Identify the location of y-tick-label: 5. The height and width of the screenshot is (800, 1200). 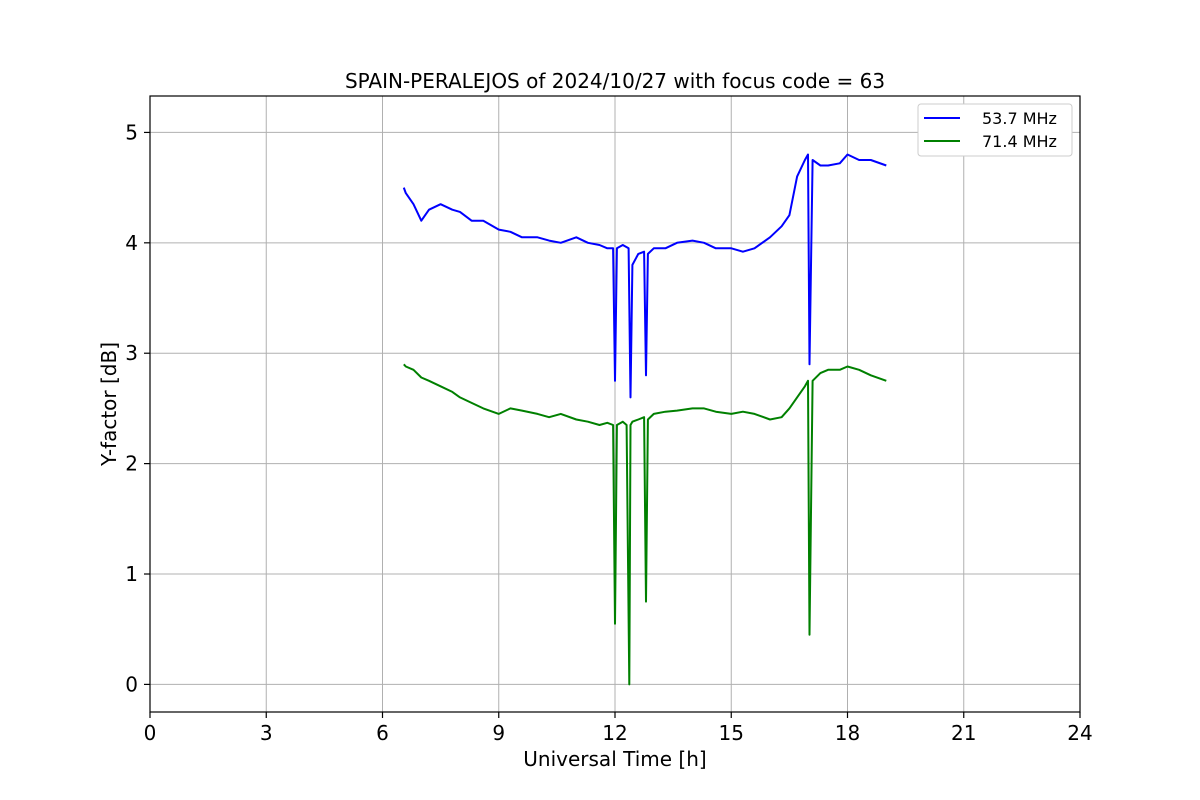
(131, 132).